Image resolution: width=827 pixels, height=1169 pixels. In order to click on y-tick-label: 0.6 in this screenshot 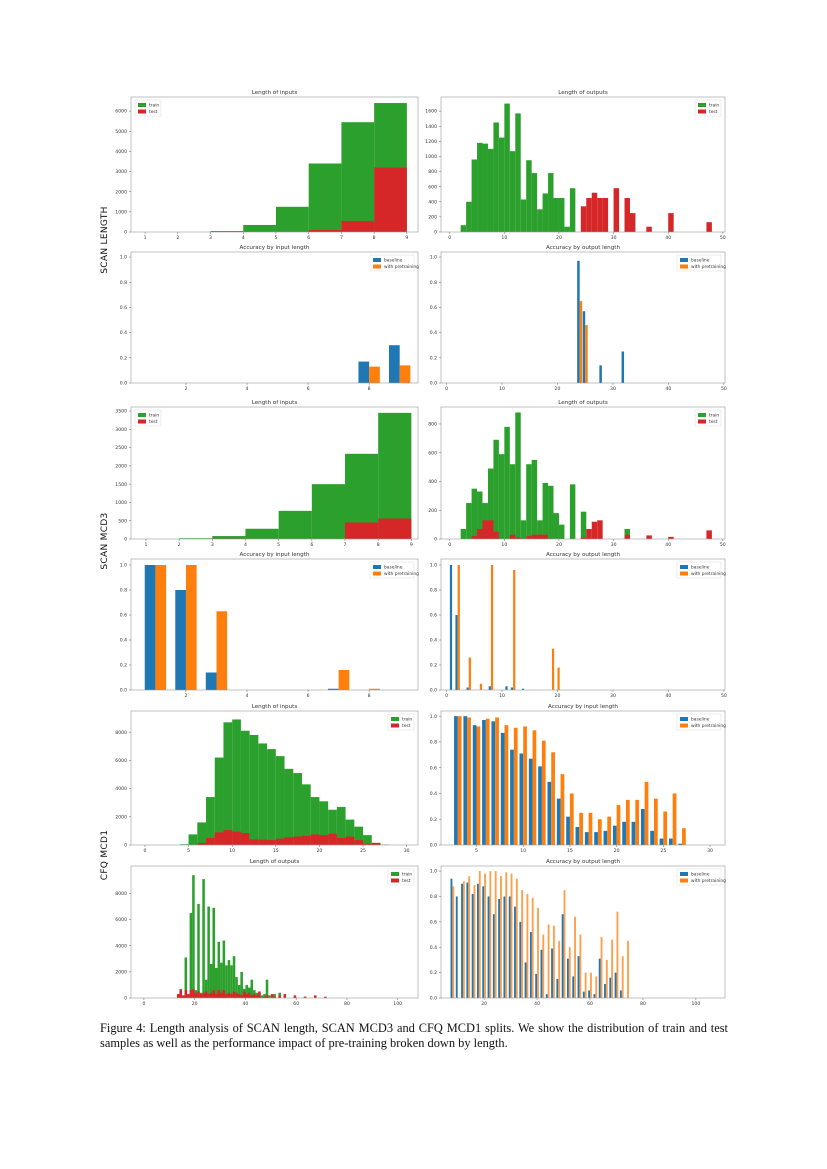, I will do `click(123, 616)`.